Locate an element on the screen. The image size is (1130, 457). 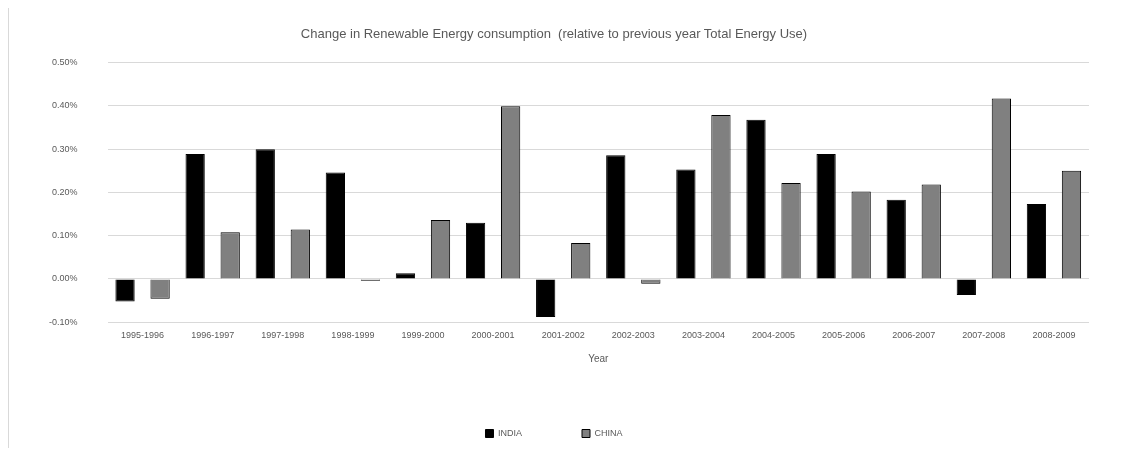
y-tick-label: 0.20% is located at coordinates (64, 191).